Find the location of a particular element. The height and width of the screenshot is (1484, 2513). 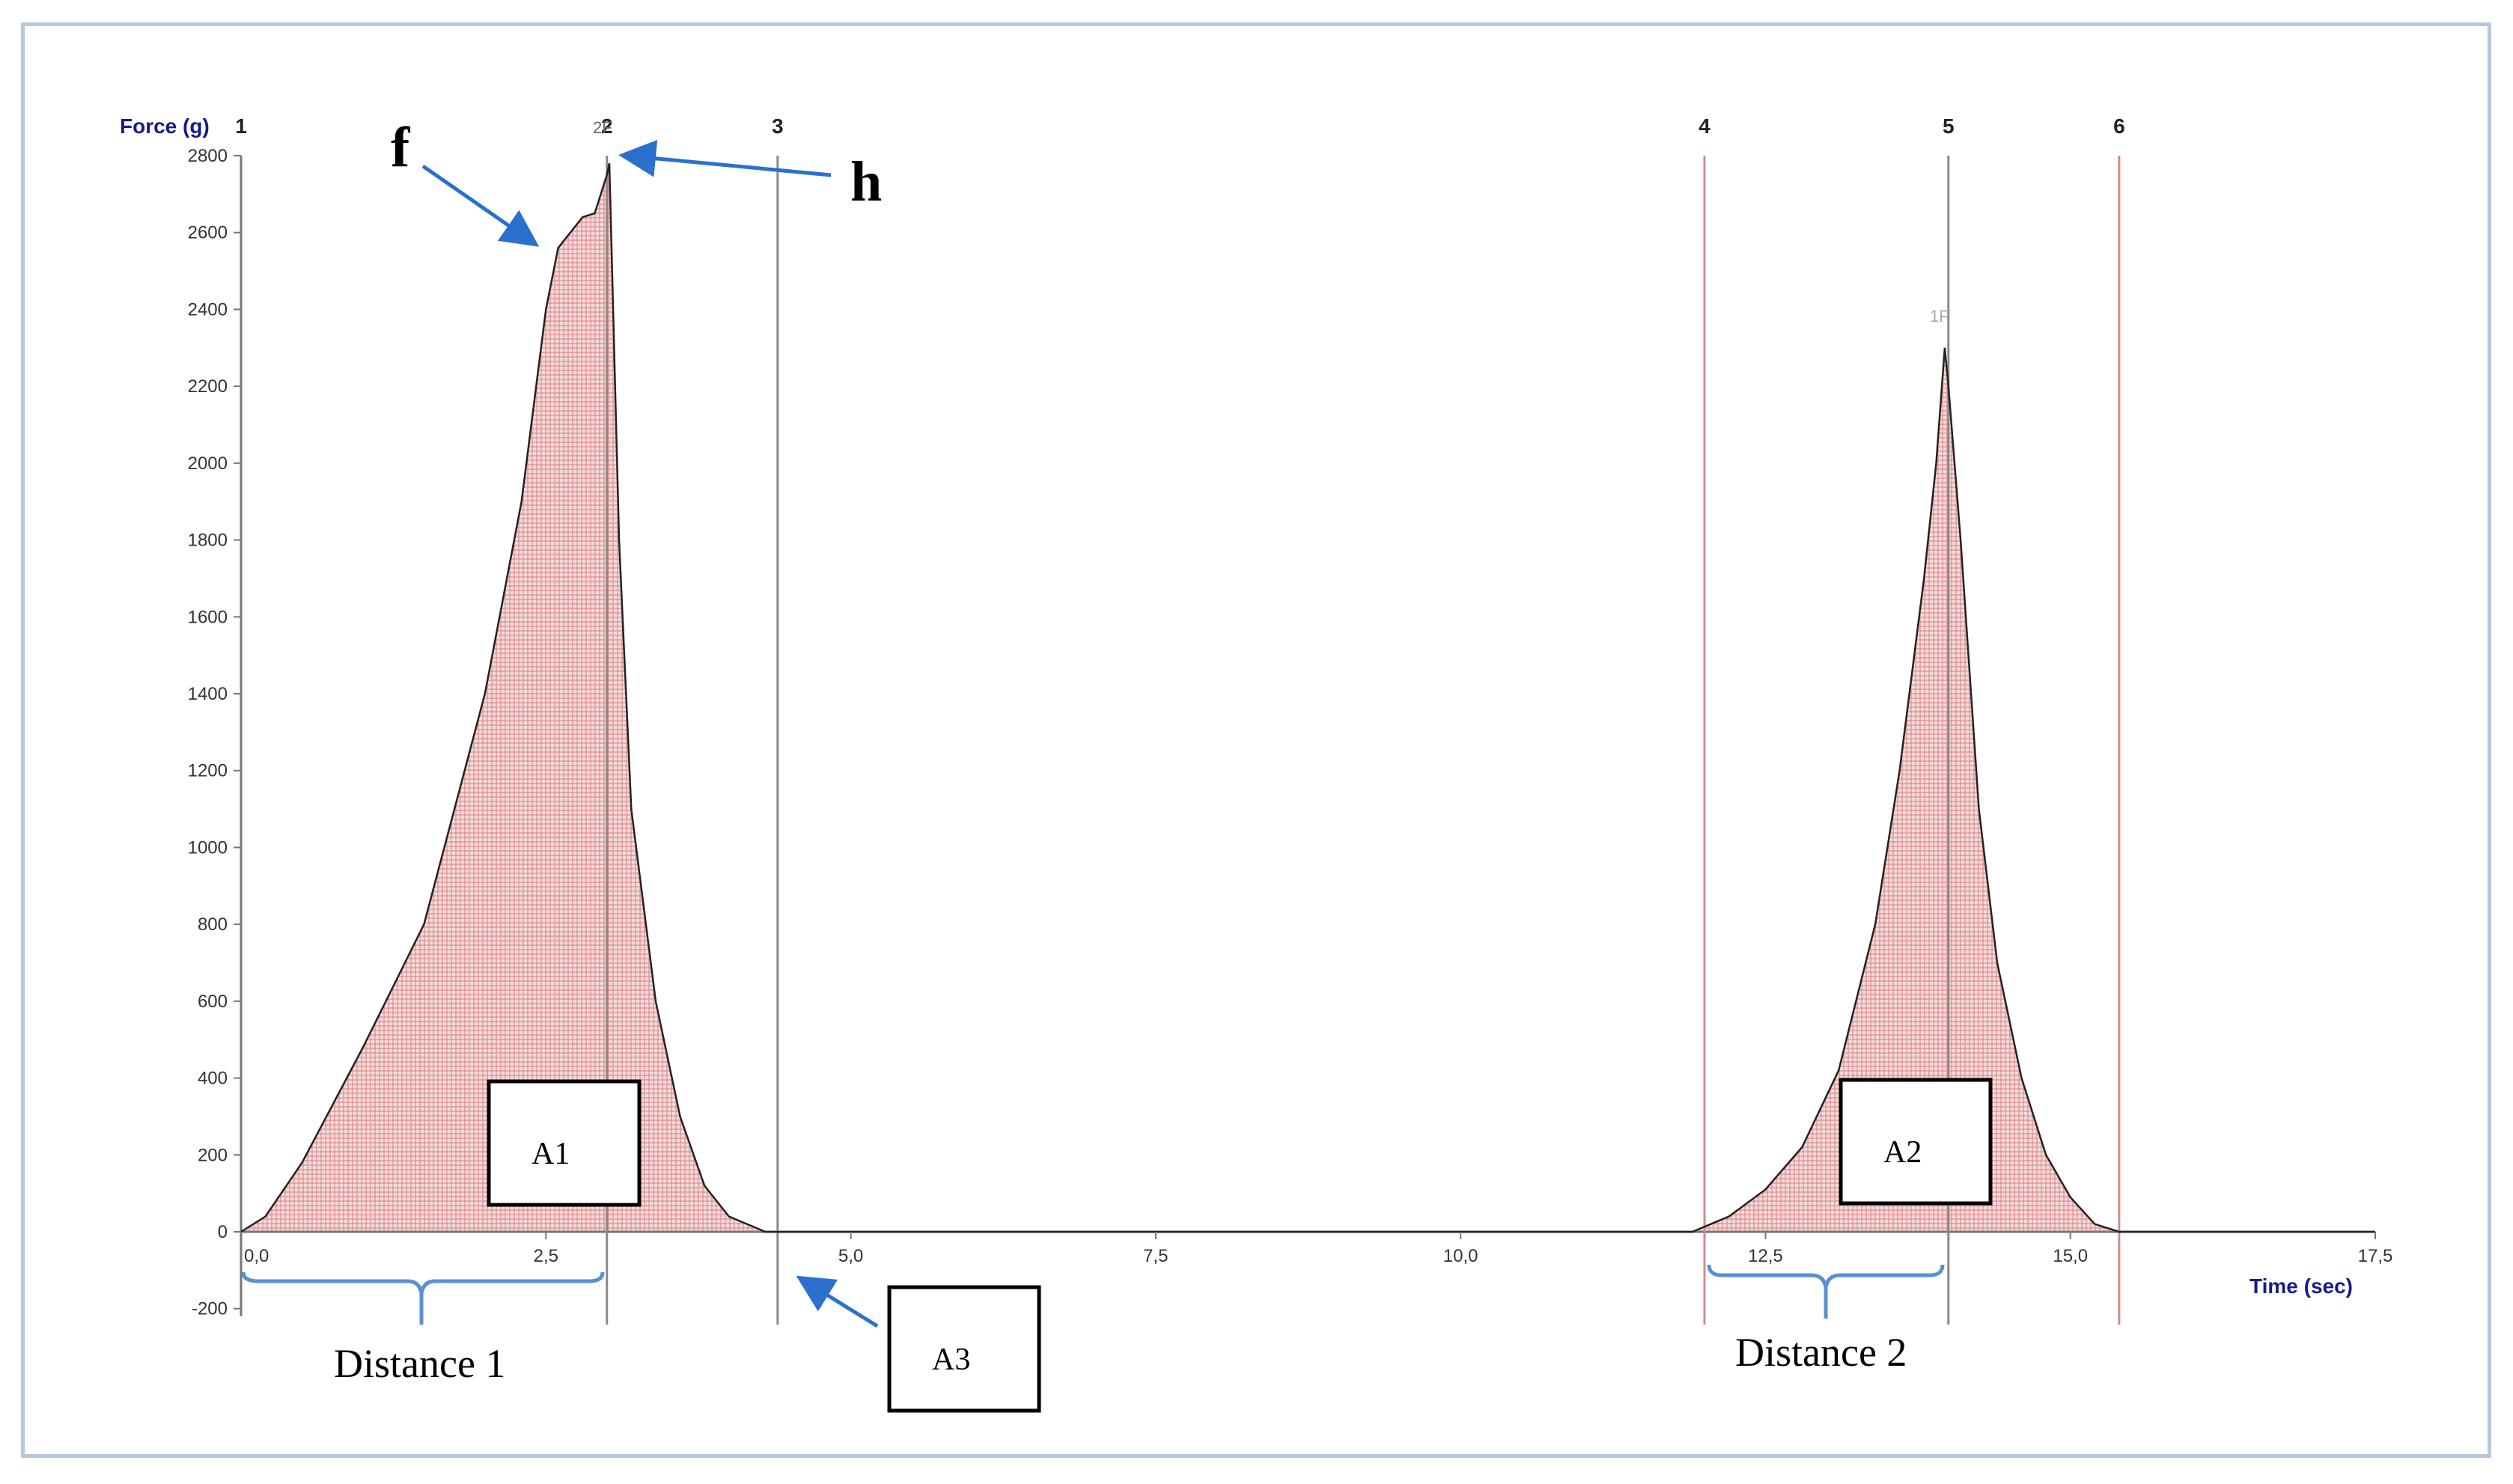

arrow-h is located at coordinates (725, 158).